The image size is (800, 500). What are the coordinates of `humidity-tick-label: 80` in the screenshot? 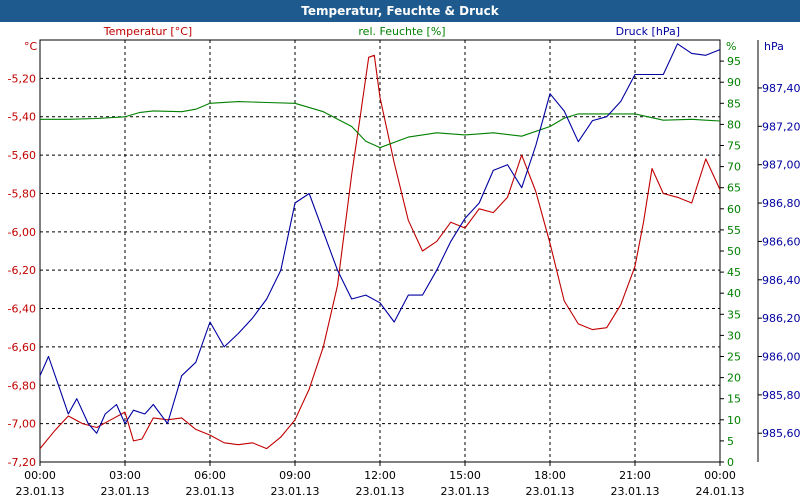 It's located at (734, 124).